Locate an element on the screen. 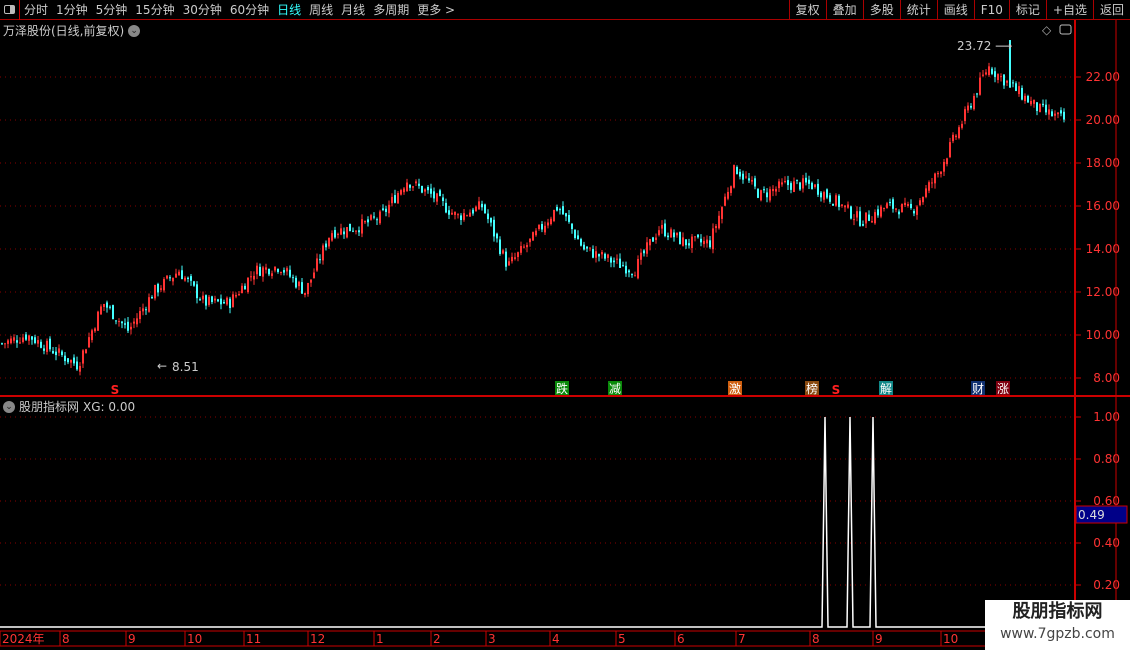 This screenshot has width=1130, height=650. toolbar-button: 画线 is located at coordinates (955, 10).